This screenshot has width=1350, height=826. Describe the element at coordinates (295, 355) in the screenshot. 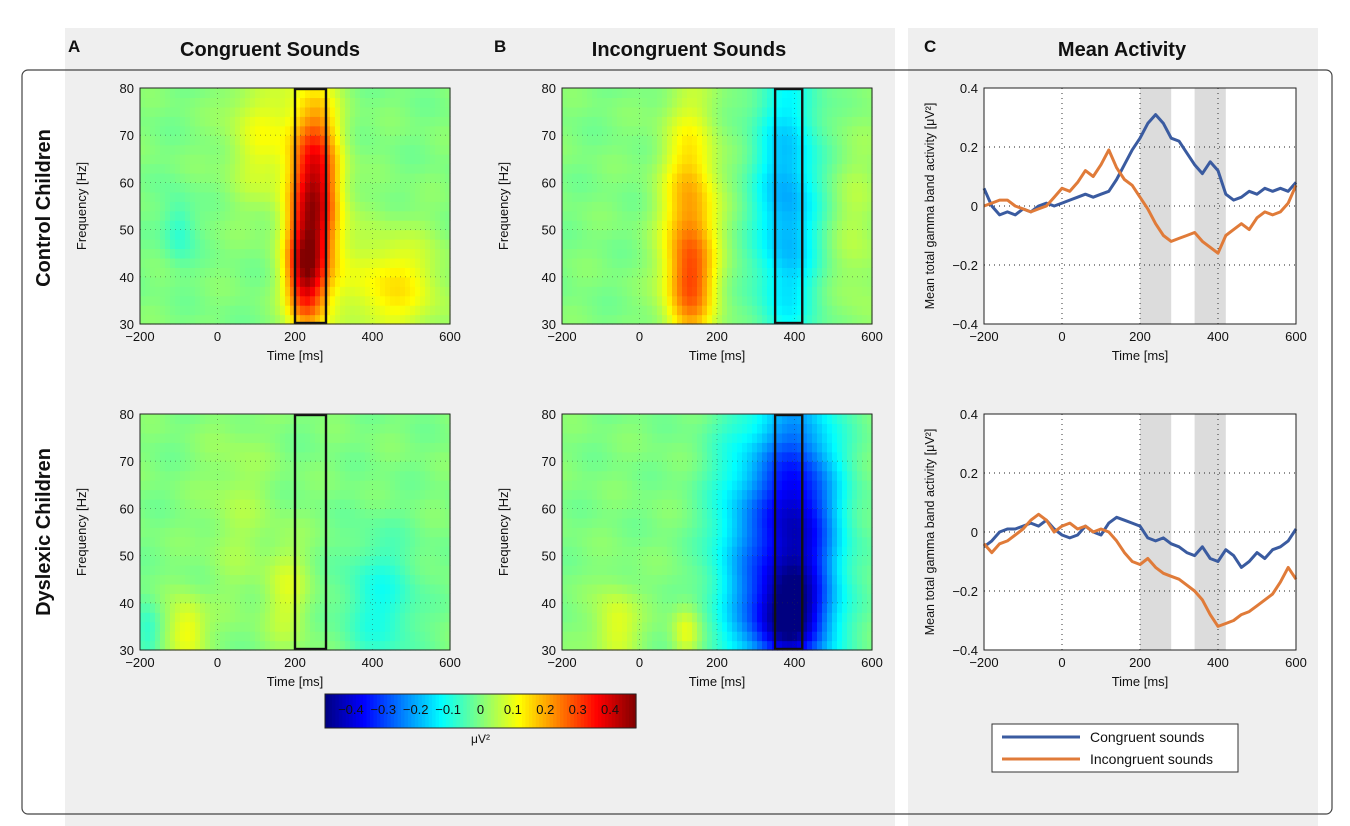

I see `x-axis-label: Time [ms]` at that location.